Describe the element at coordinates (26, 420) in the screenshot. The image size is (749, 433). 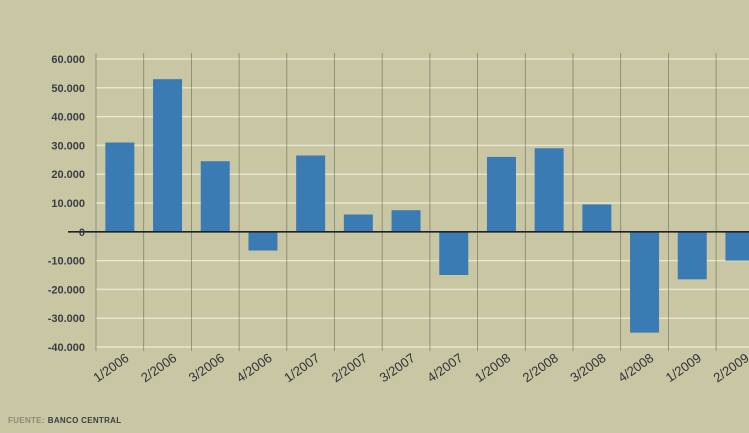
I see `source-prefix: FUENTE:` at that location.